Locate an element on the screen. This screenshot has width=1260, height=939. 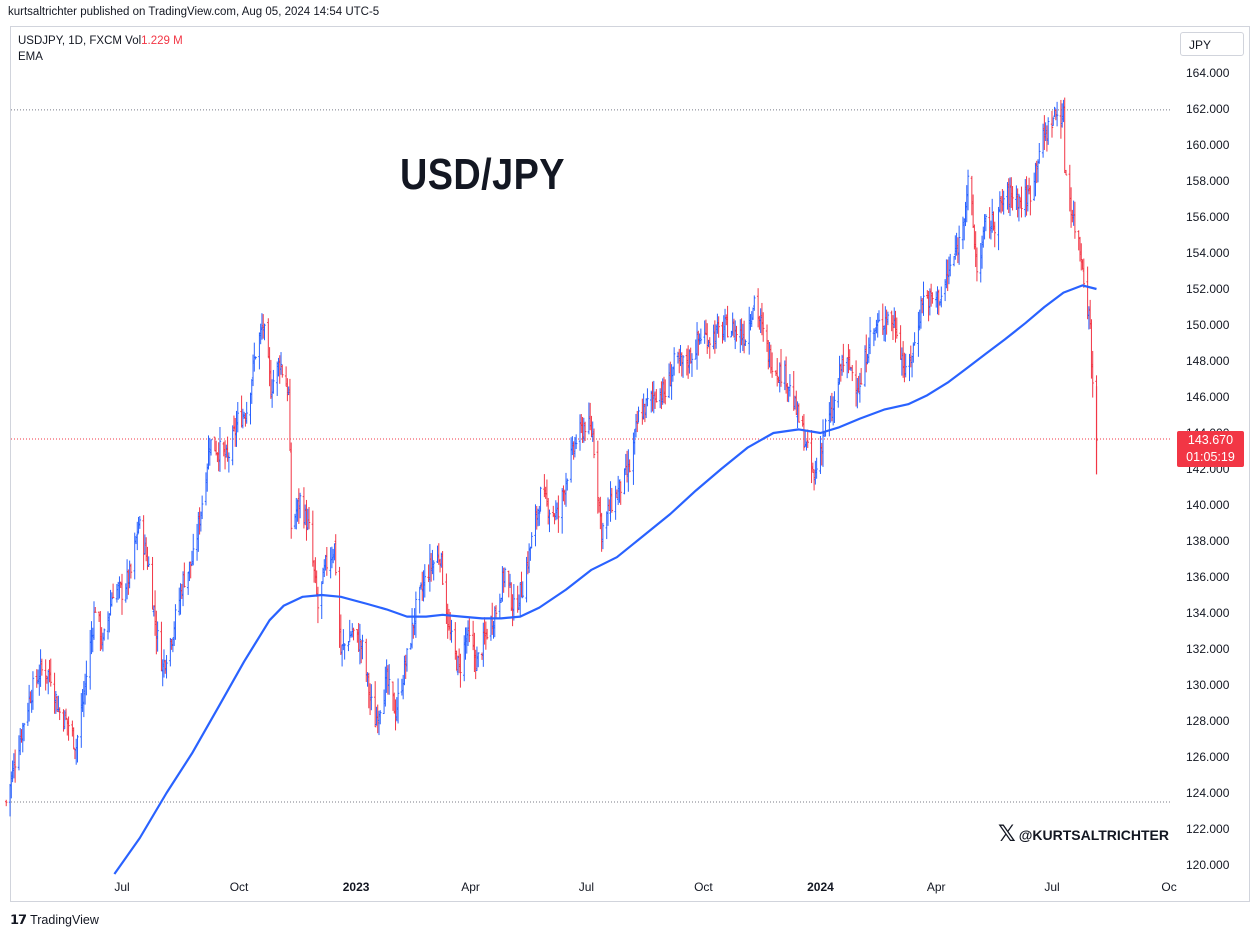
y-tick-label: 152.000 is located at coordinates (1208, 289).